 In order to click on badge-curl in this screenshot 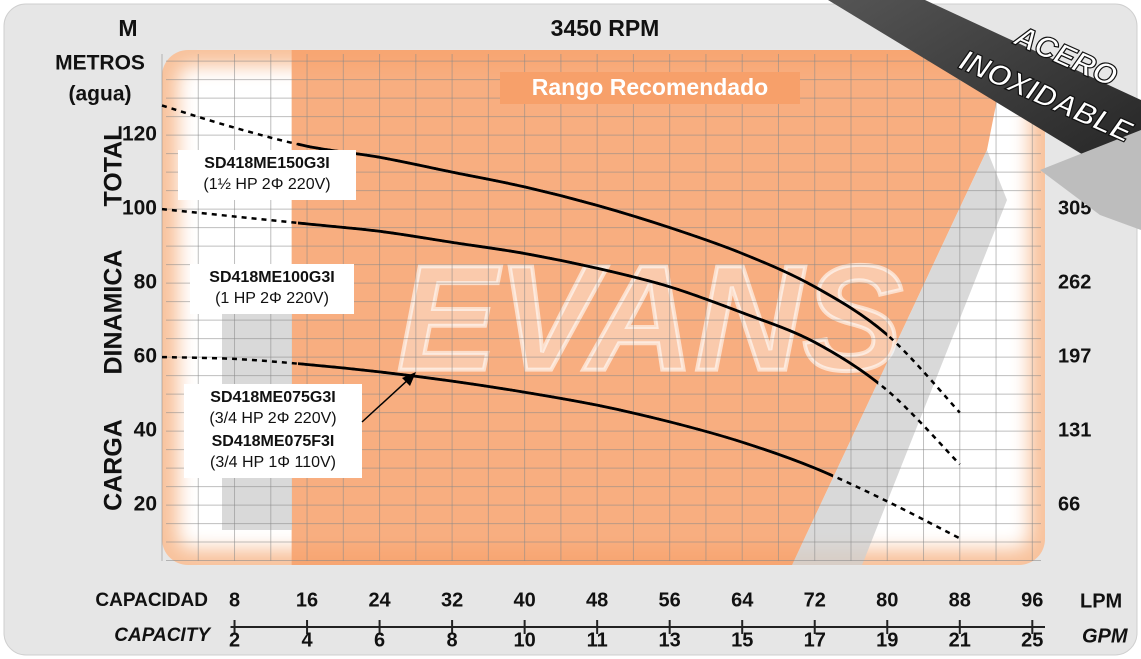, I will do `click(1090, 180)`.